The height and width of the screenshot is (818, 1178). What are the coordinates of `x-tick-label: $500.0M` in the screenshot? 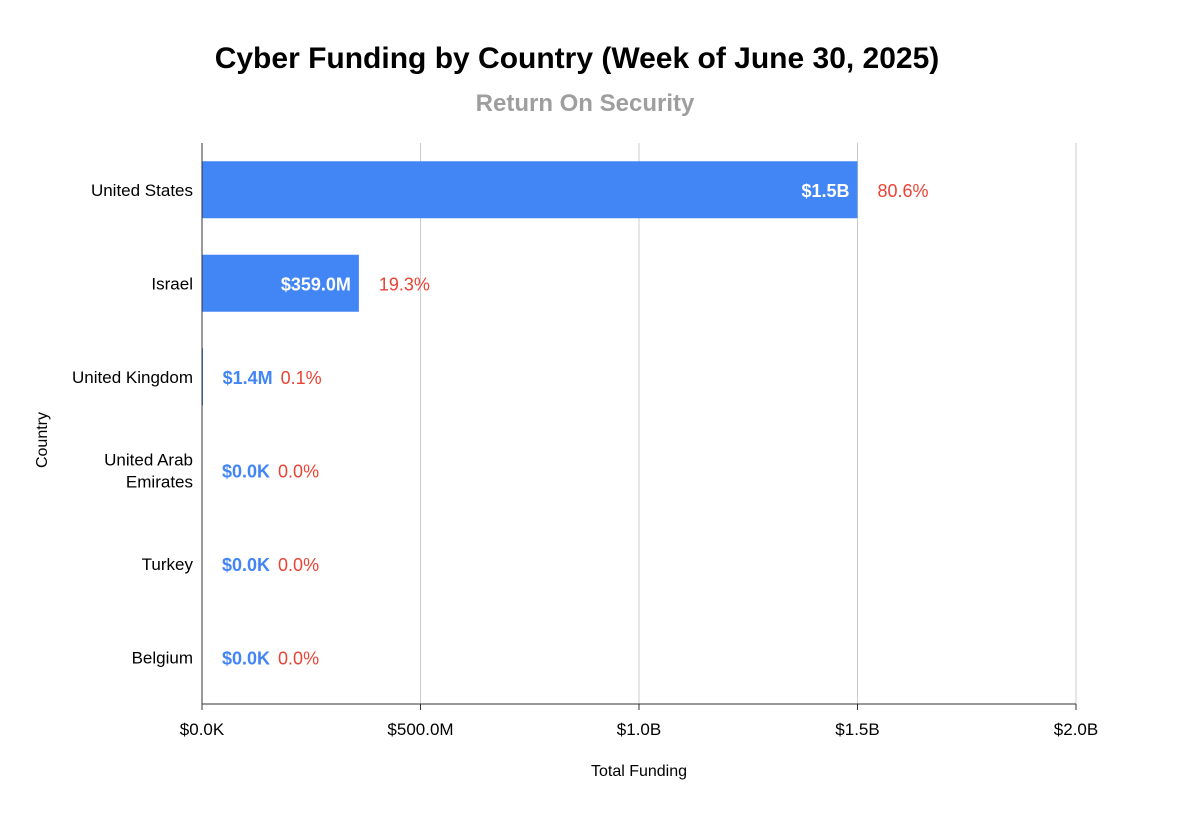 It's located at (420, 729).